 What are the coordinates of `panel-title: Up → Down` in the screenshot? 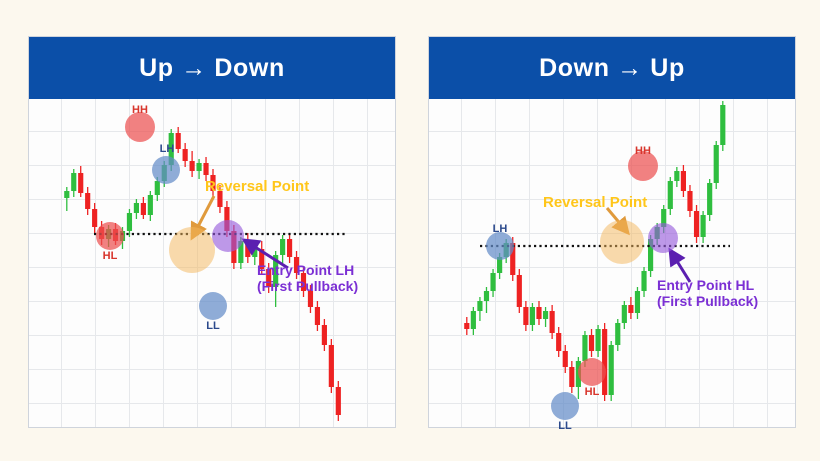 It's located at (212, 67).